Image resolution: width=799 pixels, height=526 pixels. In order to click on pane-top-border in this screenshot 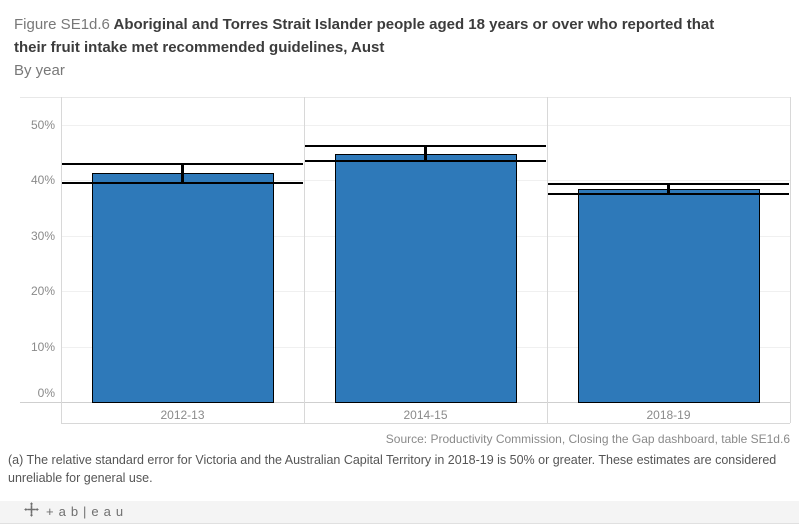, I will do `click(405, 97)`.